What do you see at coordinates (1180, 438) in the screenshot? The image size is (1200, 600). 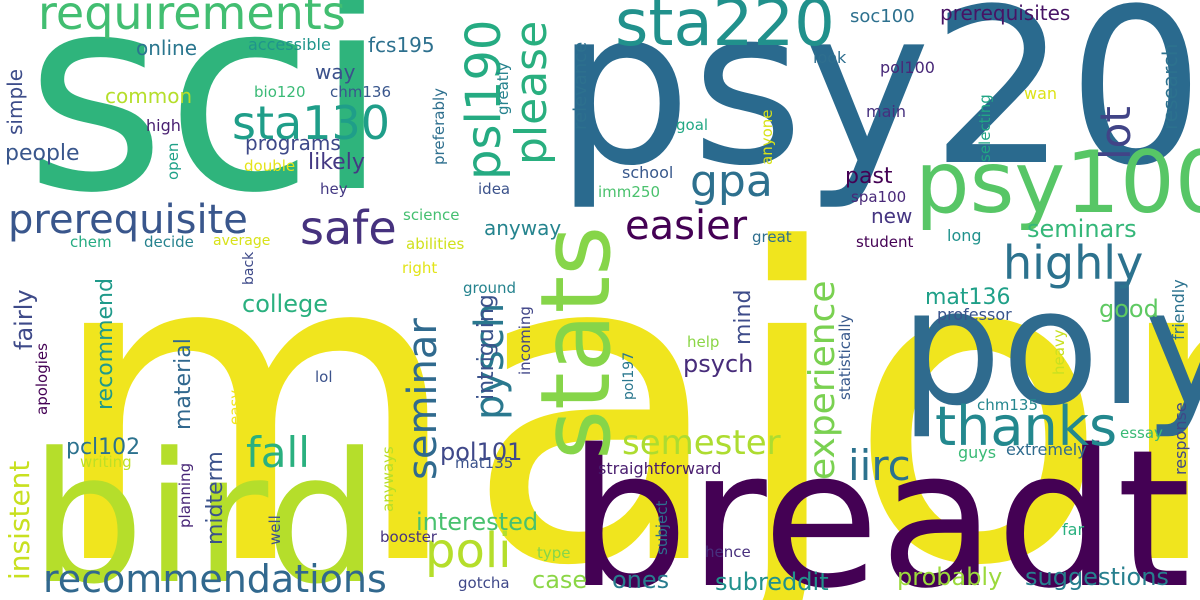 I see `word-response: response` at bounding box center [1180, 438].